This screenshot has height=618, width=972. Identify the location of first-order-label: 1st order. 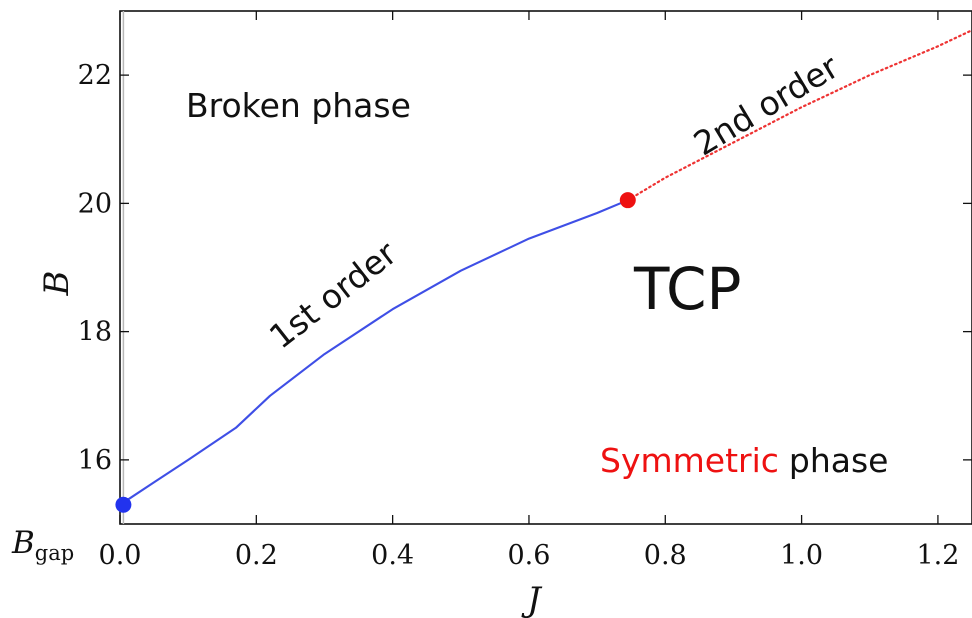
(333, 294).